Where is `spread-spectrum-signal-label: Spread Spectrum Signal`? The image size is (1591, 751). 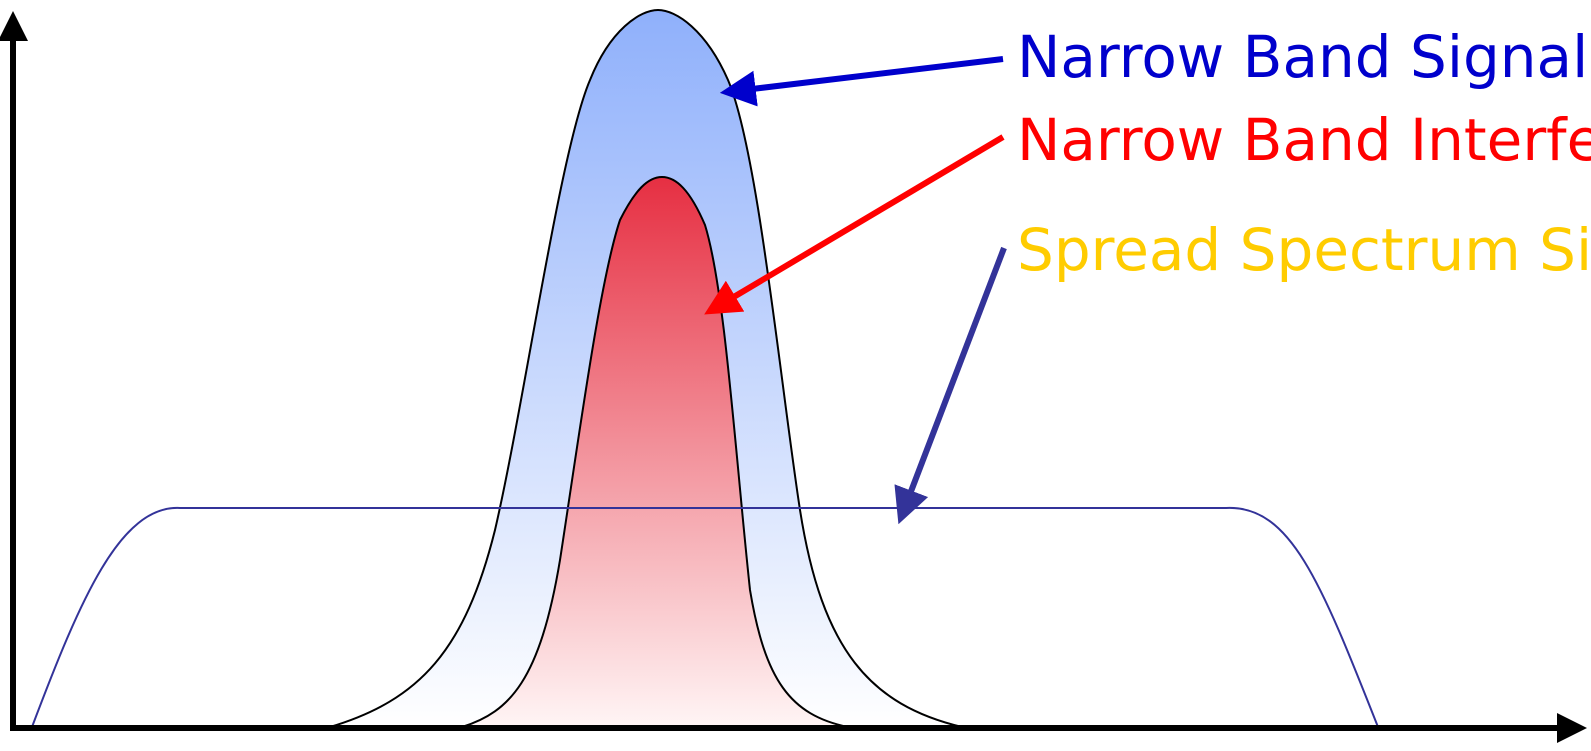
spread-spectrum-signal-label: Spread Spectrum Signal is located at coordinates (1304, 250).